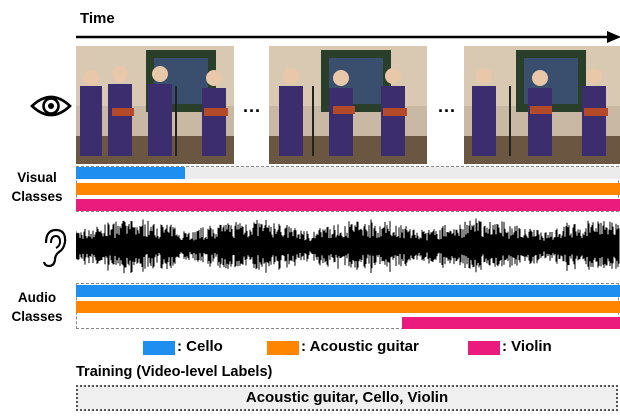 This screenshot has height=417, width=620. I want to click on audio-label-line2: Classes, so click(37, 316).